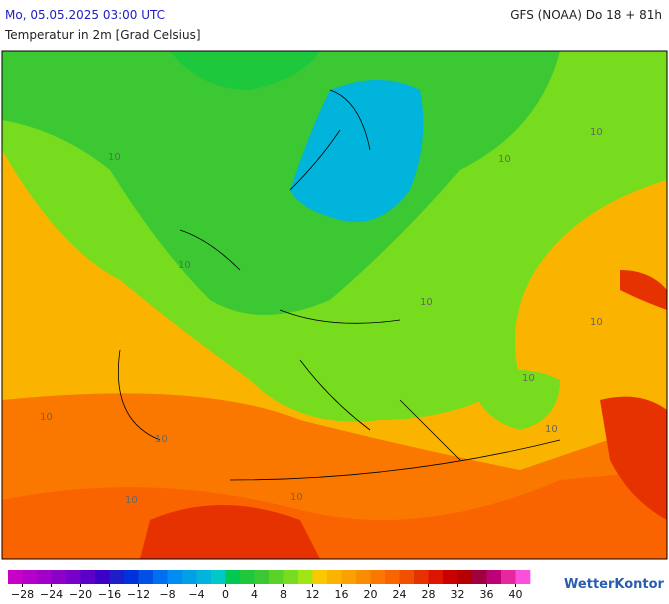 This screenshot has width=669, height=604. Describe the element at coordinates (196, 594) in the screenshot. I see `tick-label: −4` at that location.